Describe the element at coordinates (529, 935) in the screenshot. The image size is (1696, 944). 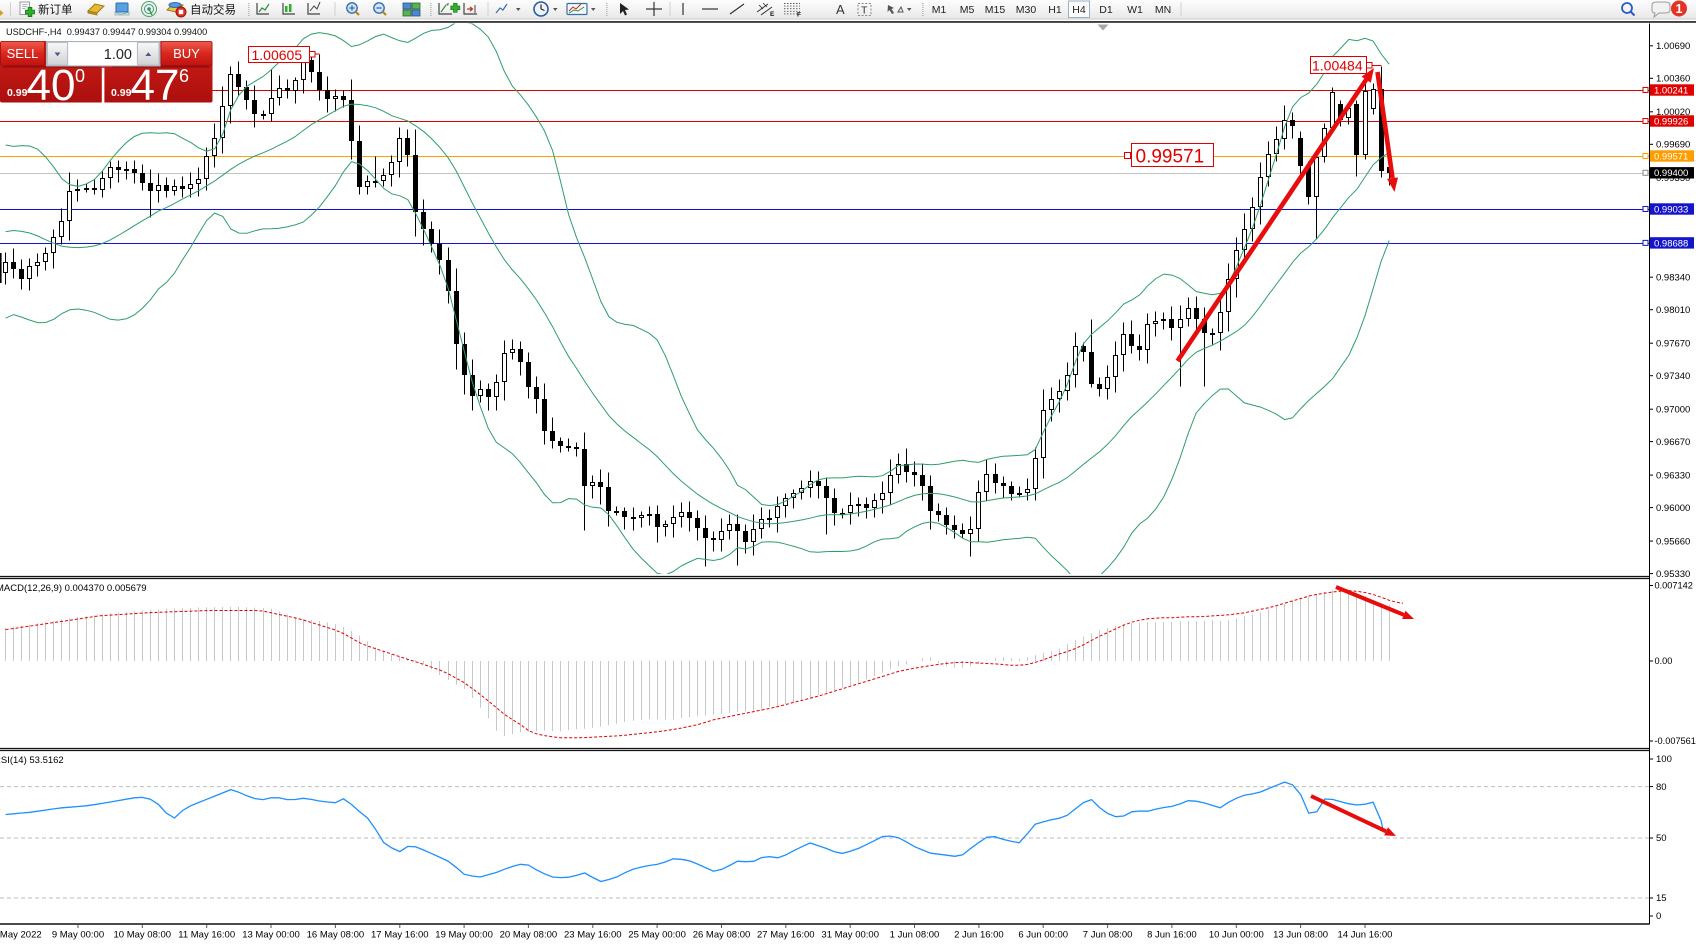
I see `svg-text: 20 May 08:00` at that location.